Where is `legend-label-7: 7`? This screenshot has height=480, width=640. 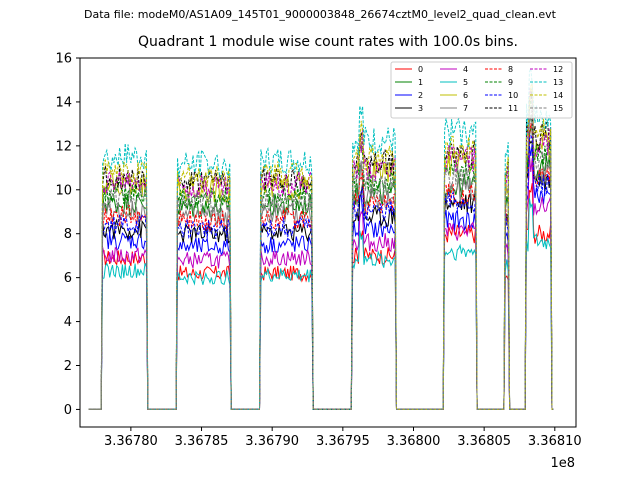 legend-label-7: 7 is located at coordinates (465, 108).